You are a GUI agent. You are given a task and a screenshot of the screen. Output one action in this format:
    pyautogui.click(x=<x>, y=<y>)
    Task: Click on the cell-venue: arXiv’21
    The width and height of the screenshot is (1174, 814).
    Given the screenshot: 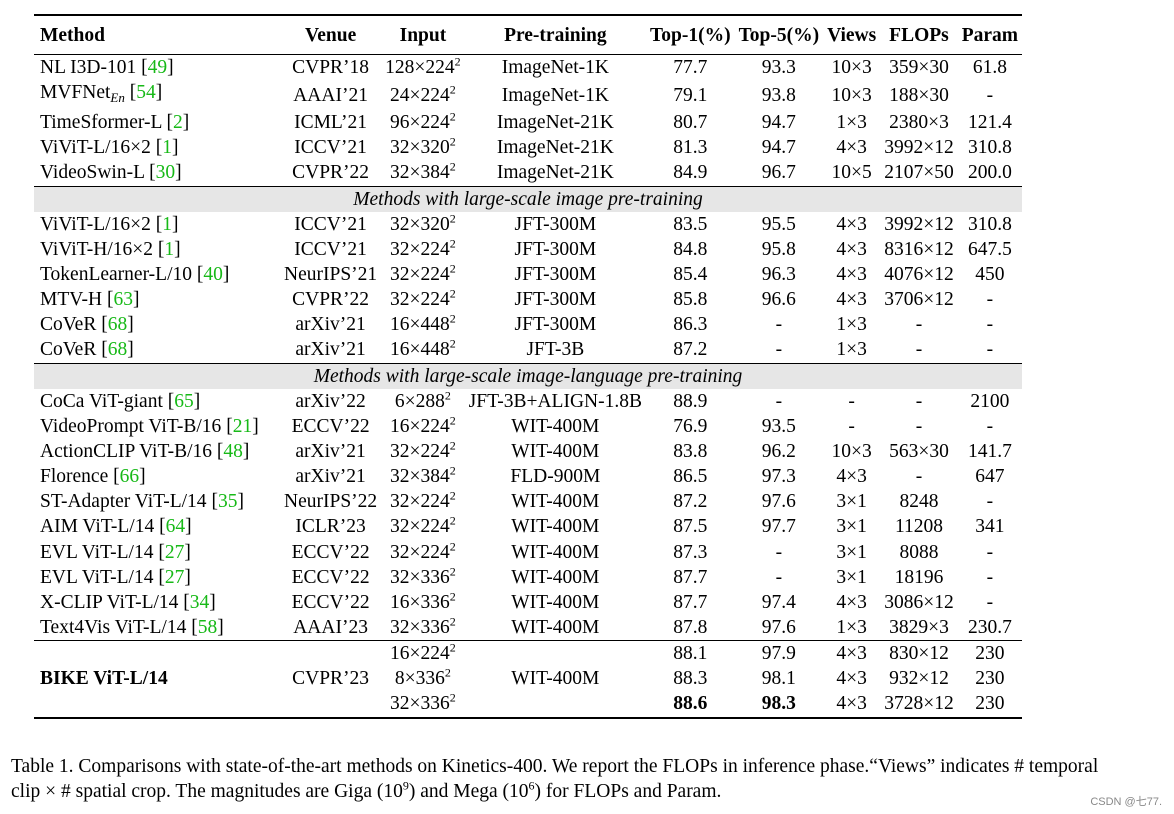 What is the action you would take?
    pyautogui.click(x=330, y=350)
    